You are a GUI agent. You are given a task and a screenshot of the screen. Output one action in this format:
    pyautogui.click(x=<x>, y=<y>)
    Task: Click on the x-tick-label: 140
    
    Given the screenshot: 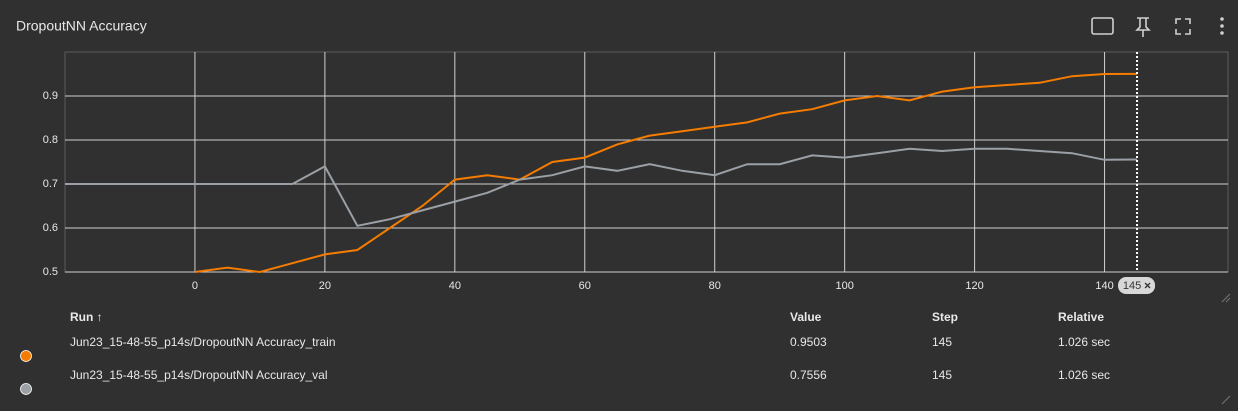 What is the action you would take?
    pyautogui.click(x=1104, y=286)
    